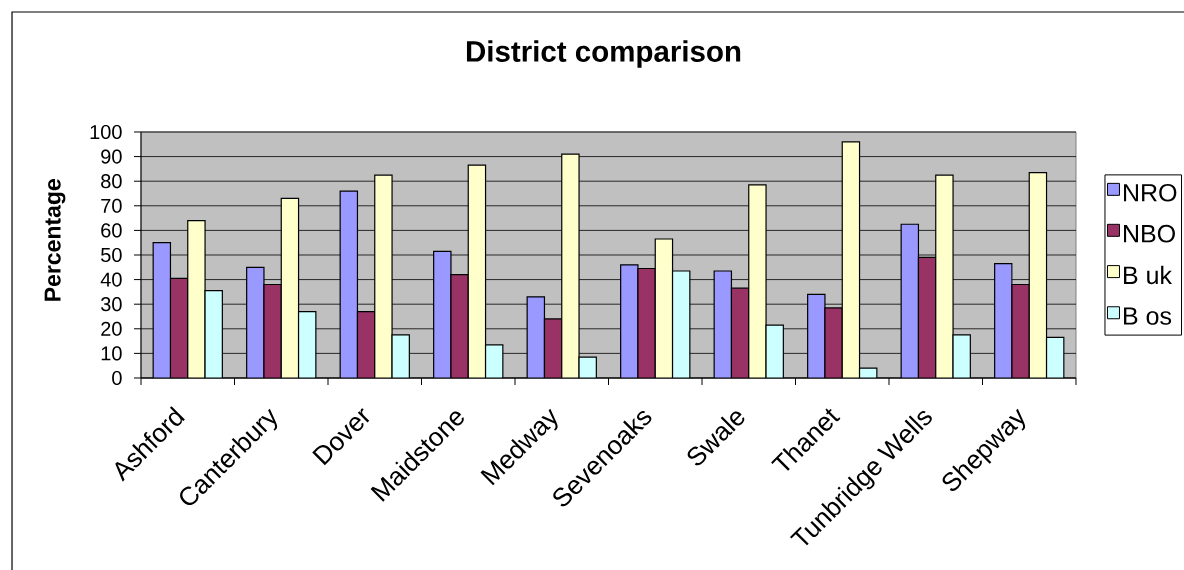  Describe the element at coordinates (111, 156) in the screenshot. I see `y-tick-label: 90` at that location.